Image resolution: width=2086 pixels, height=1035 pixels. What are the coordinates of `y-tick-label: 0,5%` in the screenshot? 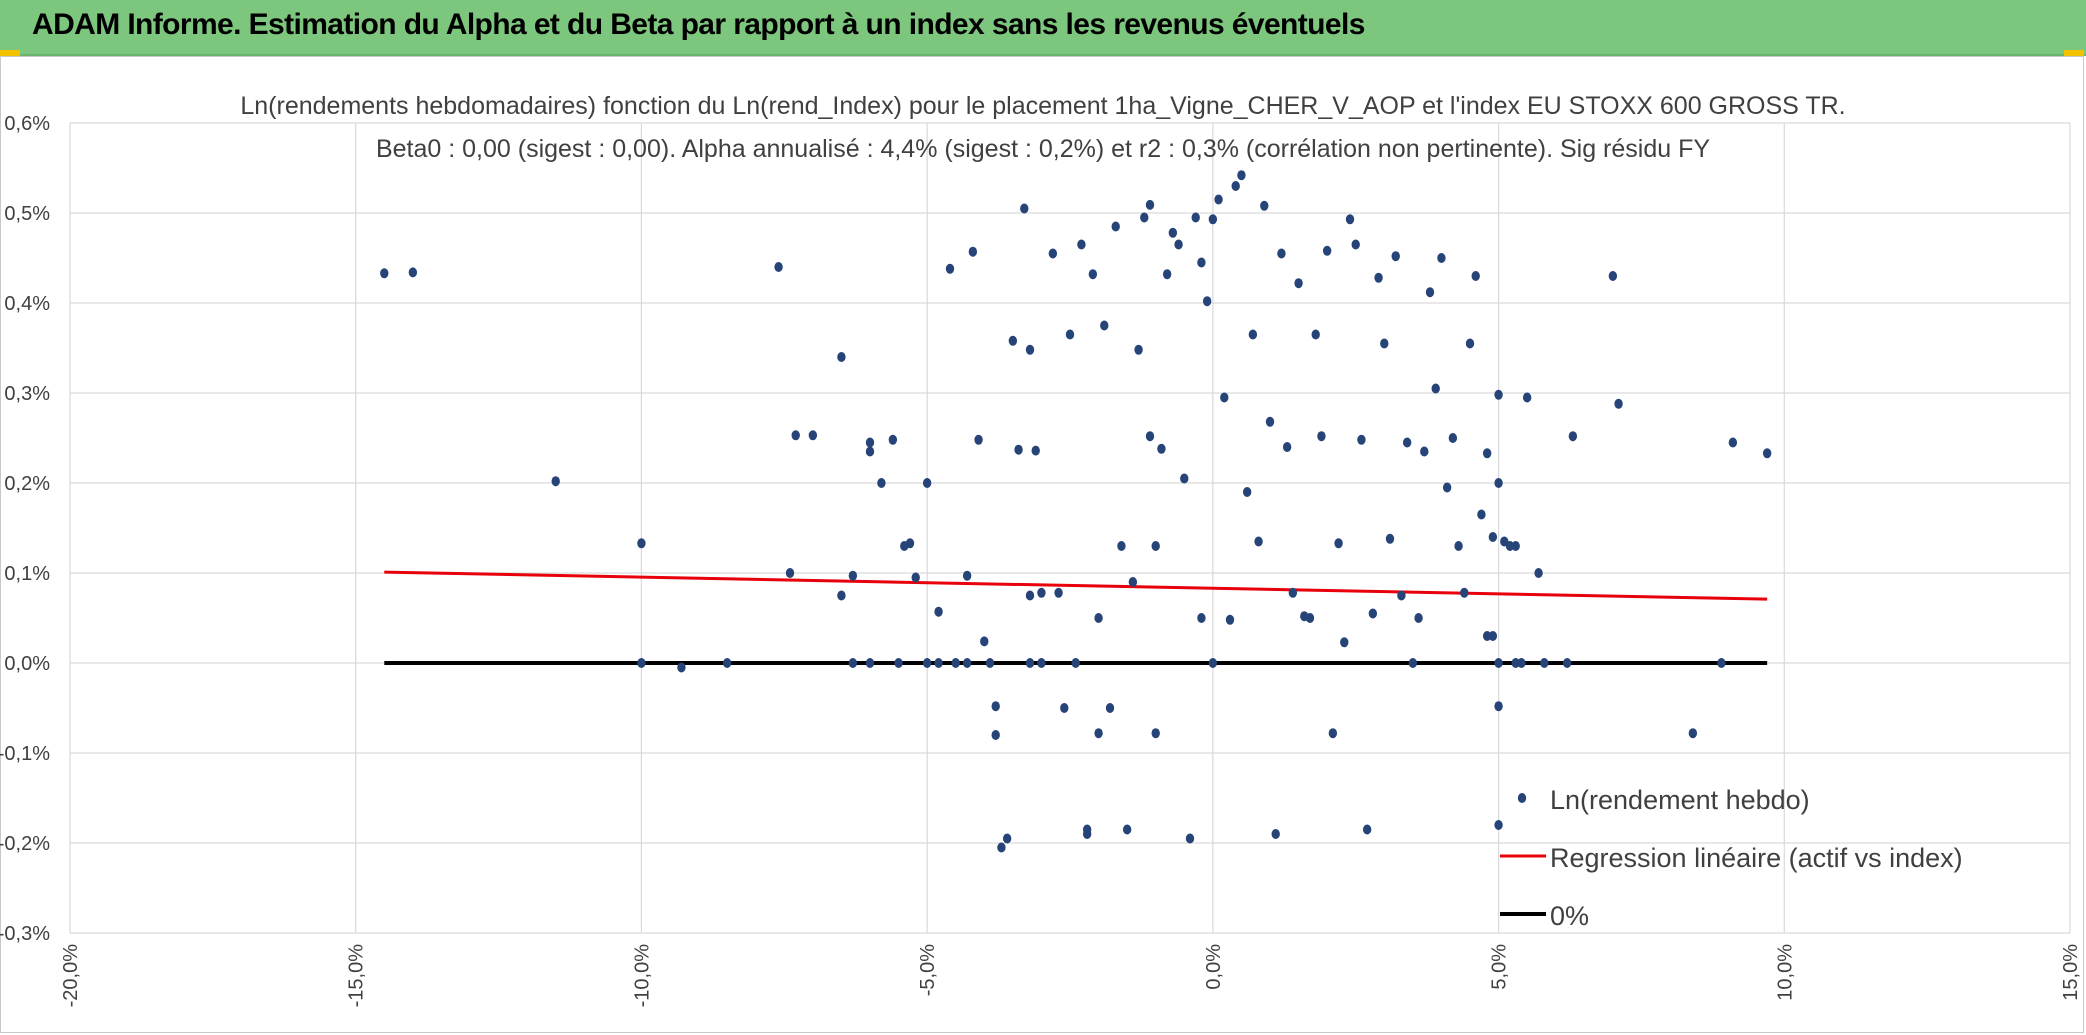 It's located at (27, 214).